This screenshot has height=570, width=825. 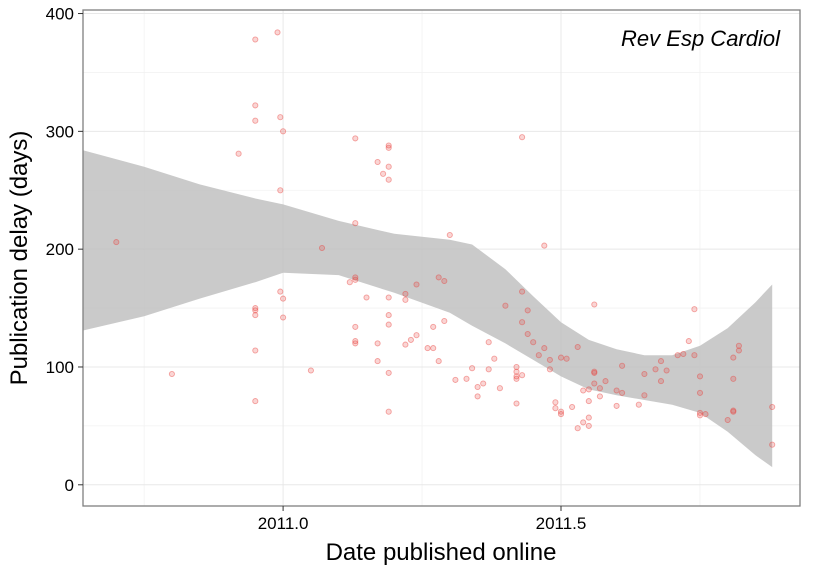 What do you see at coordinates (69, 485) in the screenshot?
I see `y-tick-label: 0` at bounding box center [69, 485].